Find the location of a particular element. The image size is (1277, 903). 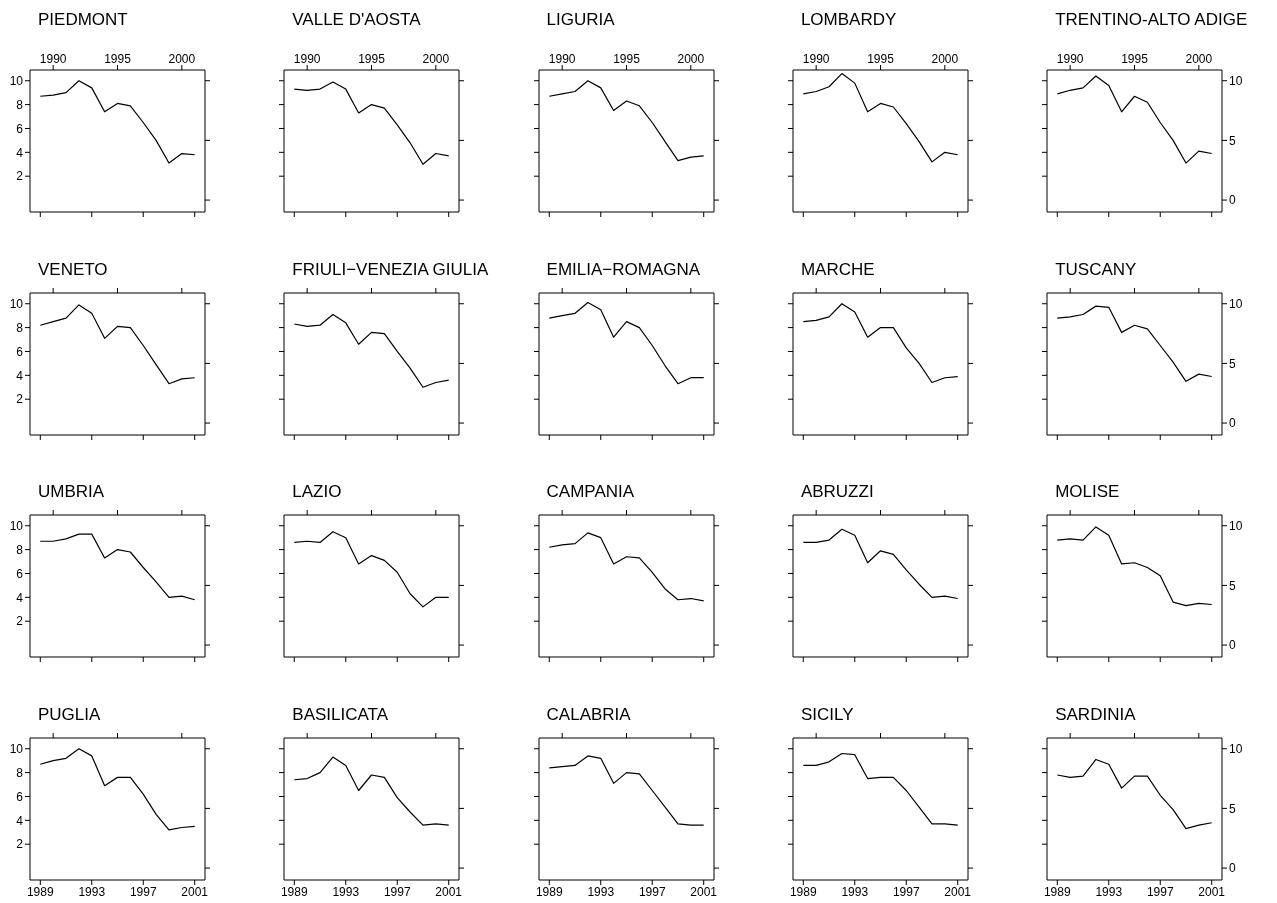

chart-title: SARDINIA is located at coordinates (1095, 715).